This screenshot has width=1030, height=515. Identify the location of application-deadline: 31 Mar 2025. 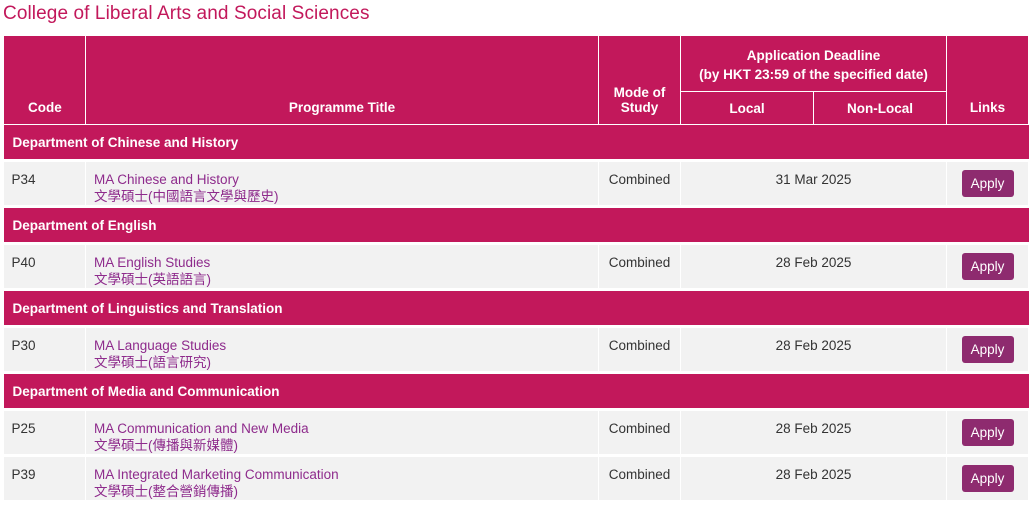
(814, 184).